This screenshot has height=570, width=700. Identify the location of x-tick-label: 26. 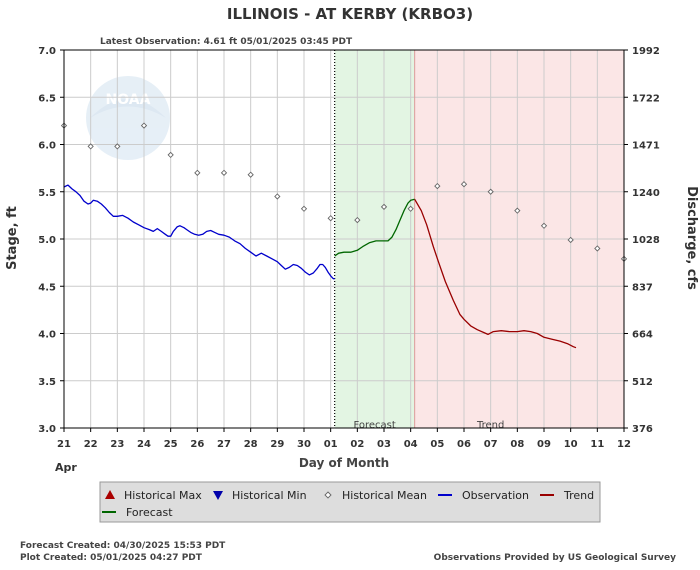
(197, 444).